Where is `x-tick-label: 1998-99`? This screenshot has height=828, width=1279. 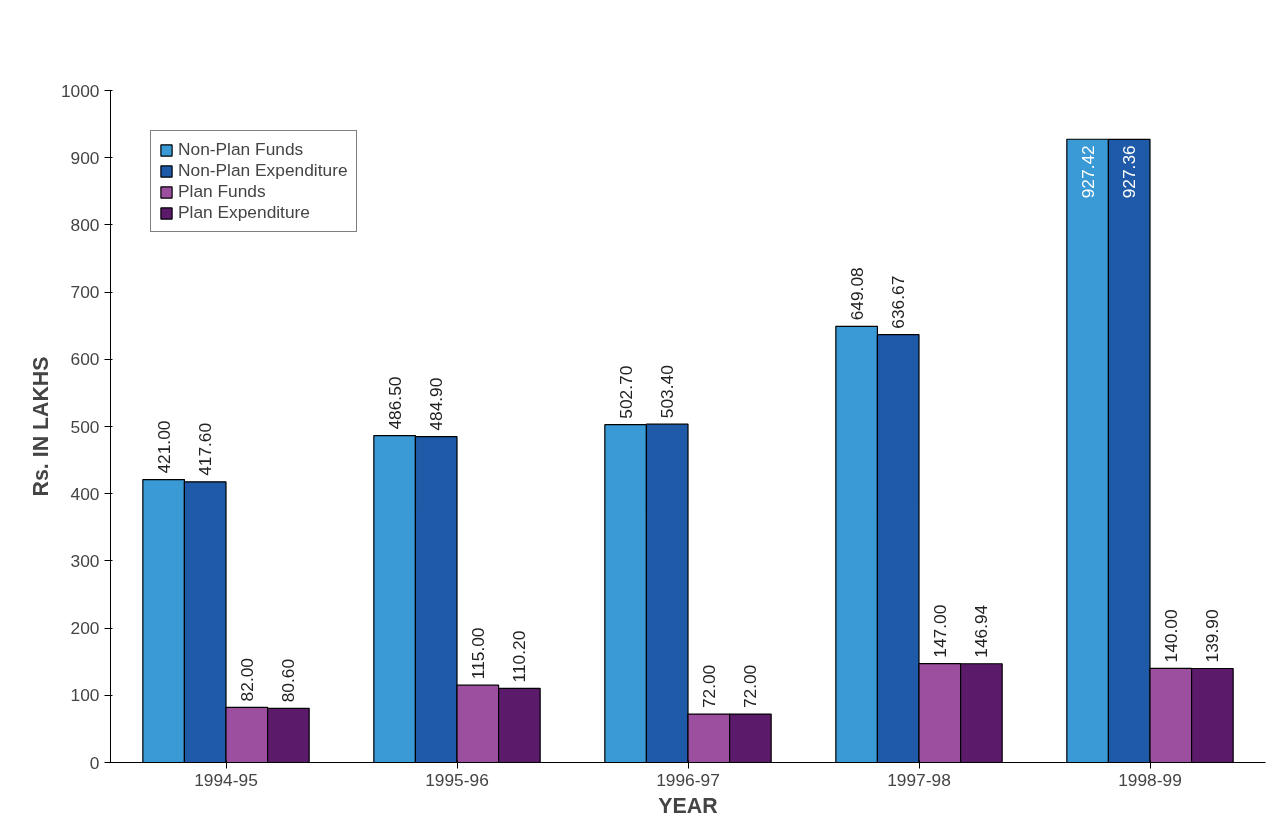 x-tick-label: 1998-99 is located at coordinates (1150, 779).